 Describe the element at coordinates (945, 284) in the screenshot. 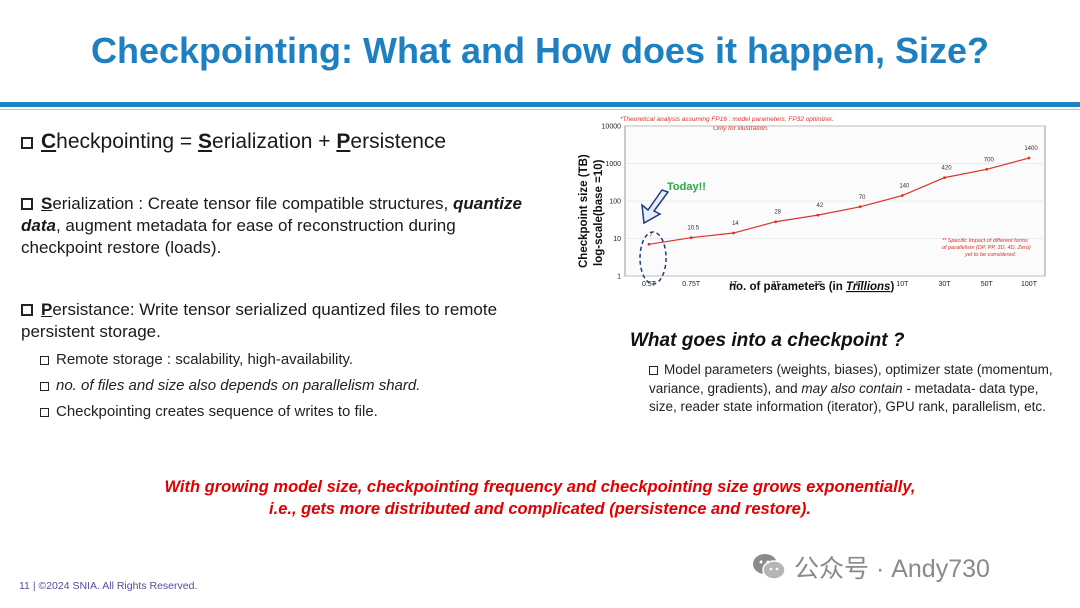

I see `x-tick-label: 30T` at that location.